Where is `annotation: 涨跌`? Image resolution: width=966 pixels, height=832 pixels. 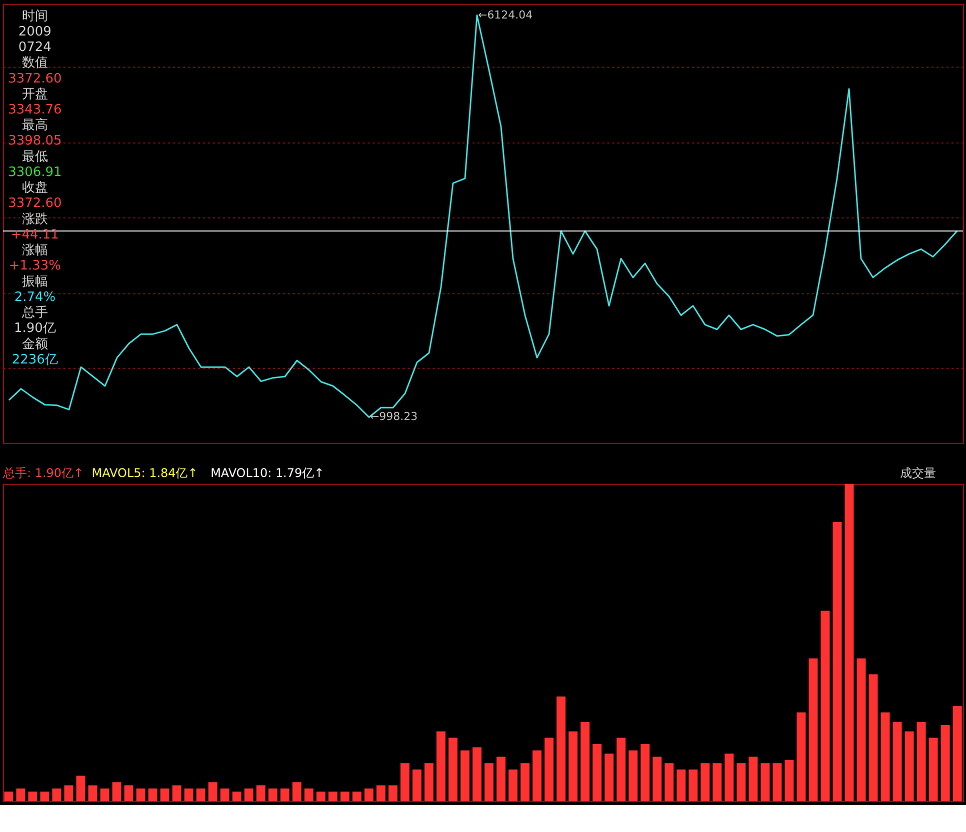 annotation: 涨跌 is located at coordinates (35, 219).